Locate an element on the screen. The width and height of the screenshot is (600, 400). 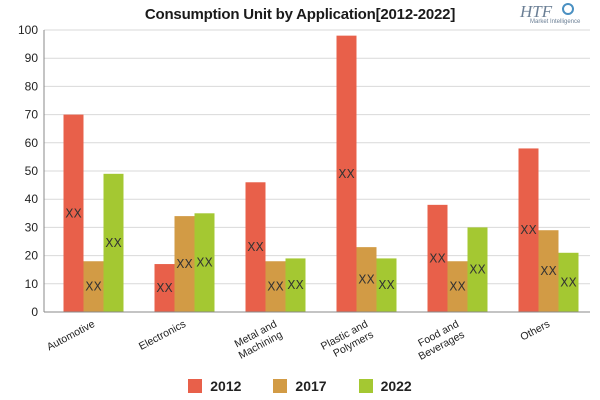
y-tick-label: 60 is located at coordinates (32, 143).